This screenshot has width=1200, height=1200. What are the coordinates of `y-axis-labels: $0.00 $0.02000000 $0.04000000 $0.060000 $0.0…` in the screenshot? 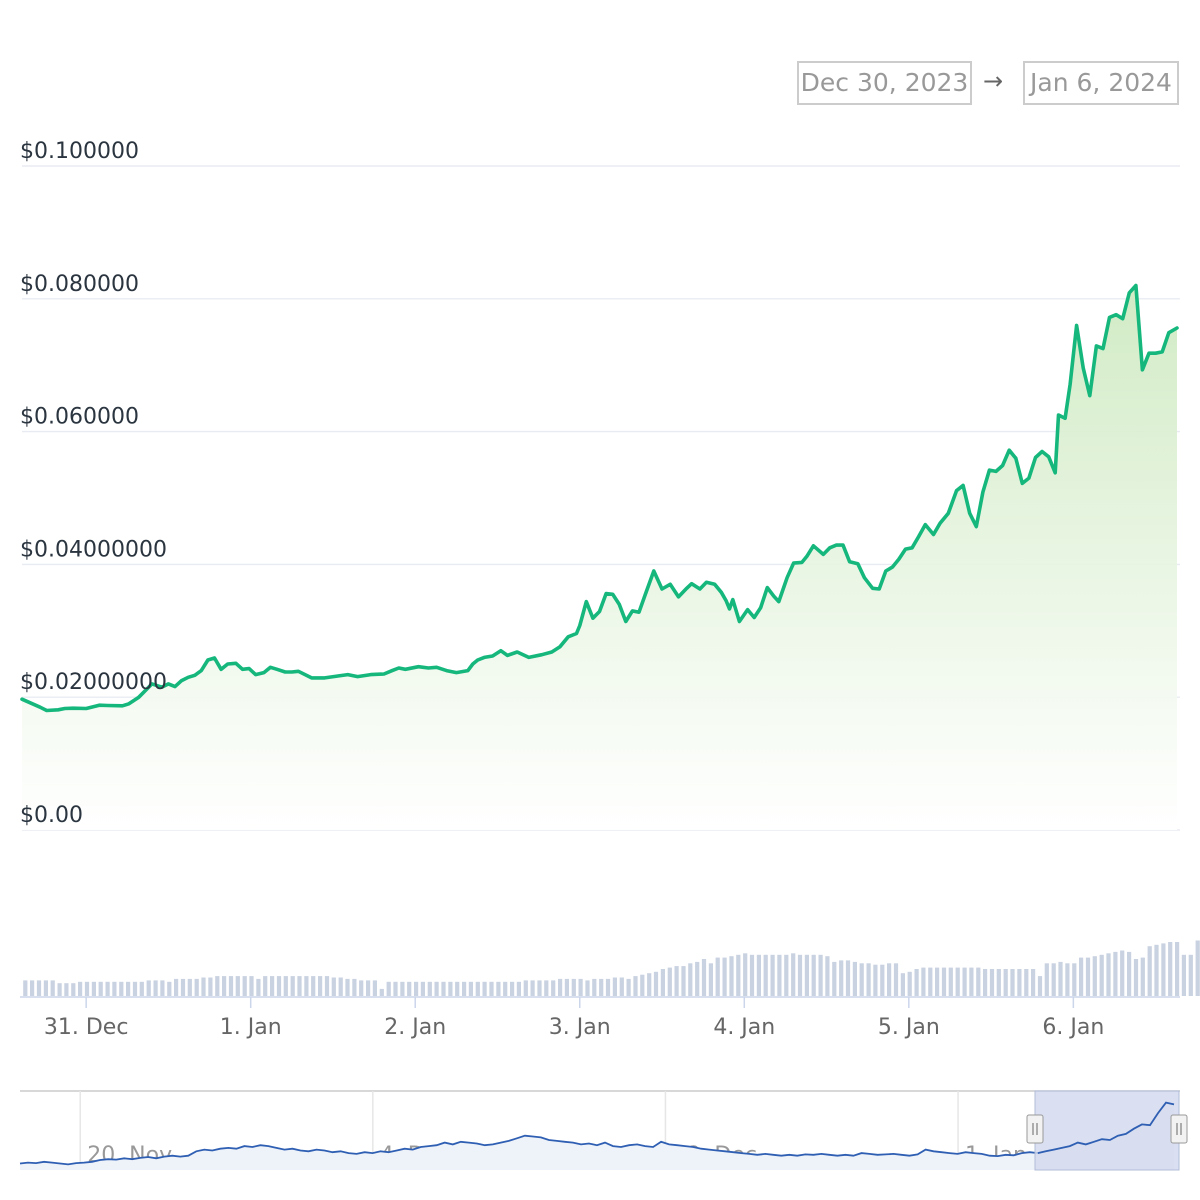 It's located at (93, 483).